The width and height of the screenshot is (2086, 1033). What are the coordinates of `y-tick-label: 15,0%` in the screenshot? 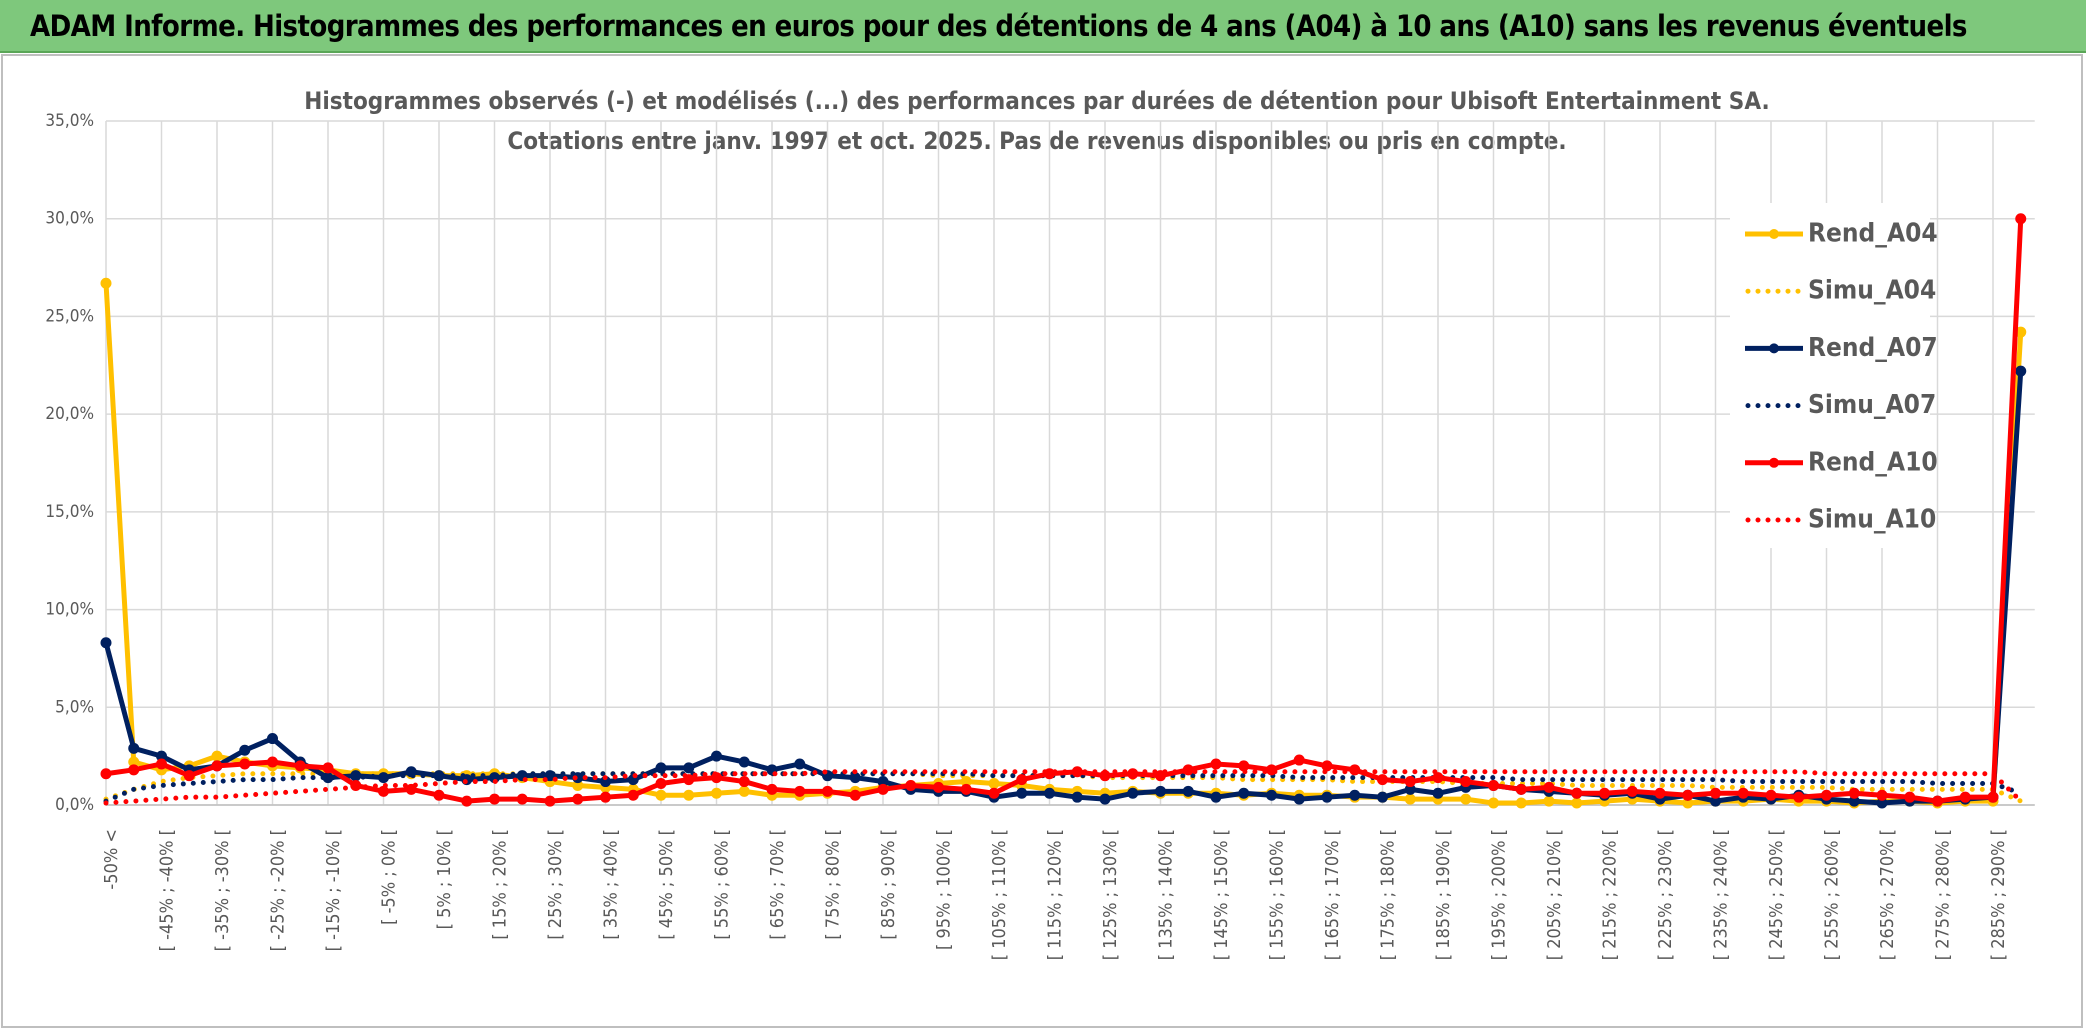 It's located at (69, 512).